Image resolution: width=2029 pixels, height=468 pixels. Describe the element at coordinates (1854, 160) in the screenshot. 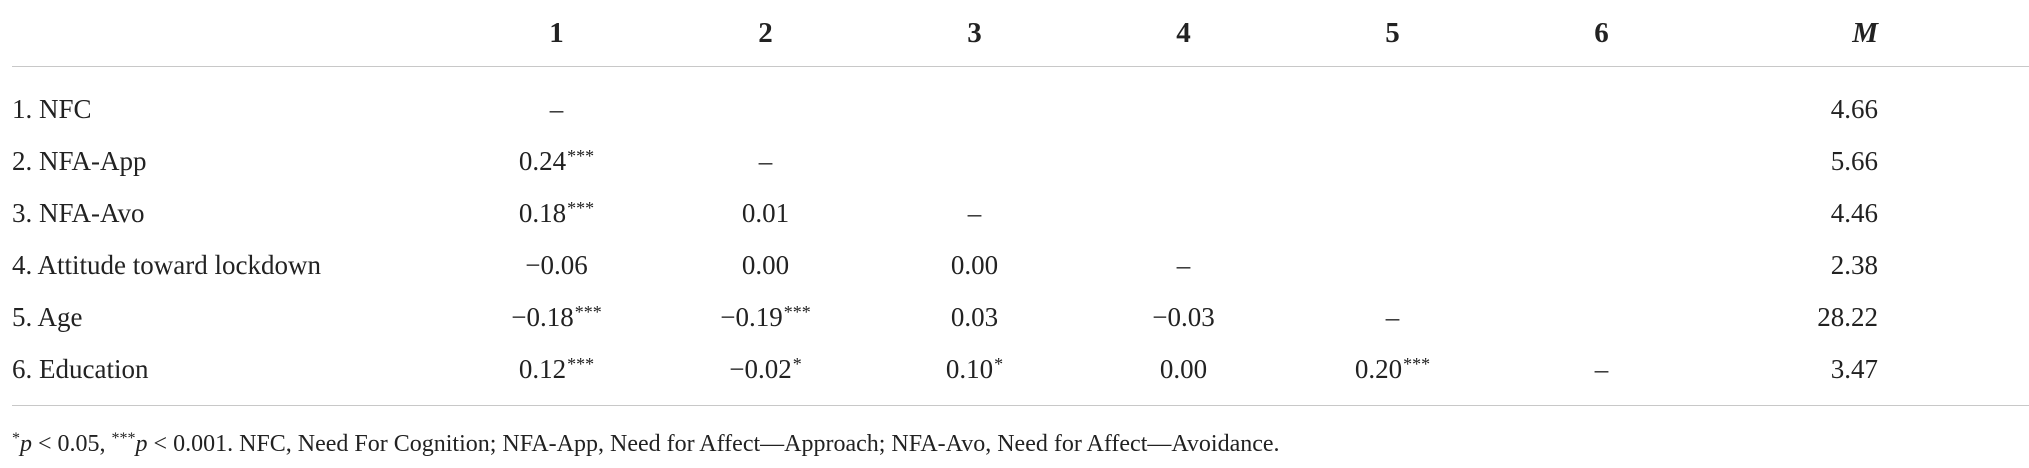

I see `mean-cell: 5.66` at that location.